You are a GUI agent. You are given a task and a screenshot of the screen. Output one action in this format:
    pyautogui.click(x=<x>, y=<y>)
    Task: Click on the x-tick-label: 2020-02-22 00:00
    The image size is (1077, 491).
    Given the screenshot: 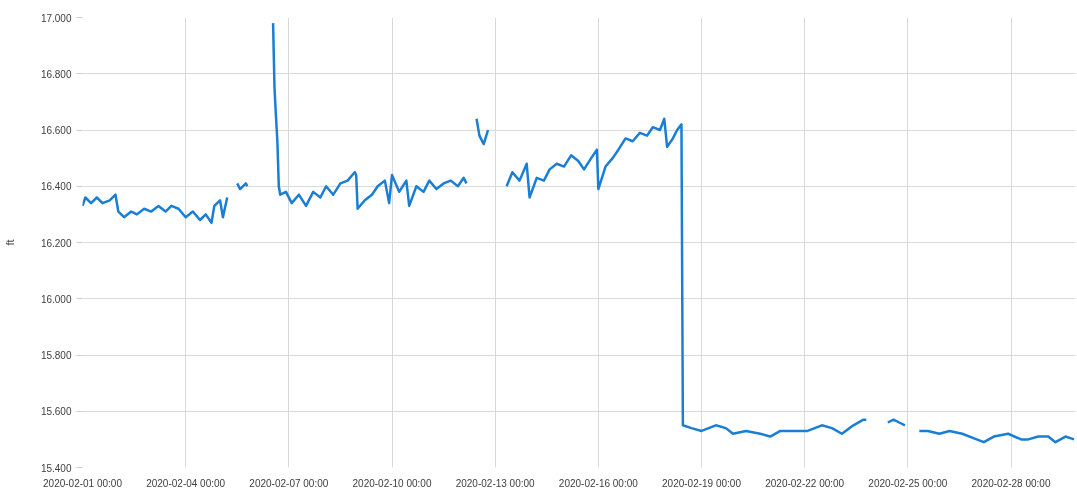 What is the action you would take?
    pyautogui.click(x=805, y=483)
    